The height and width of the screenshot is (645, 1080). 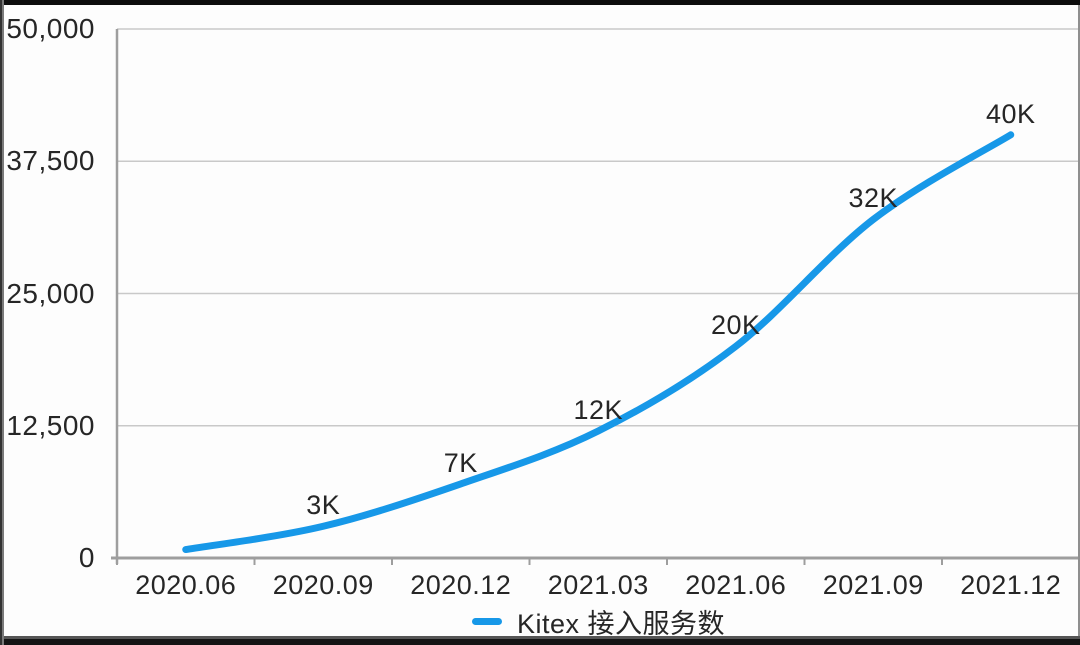 What do you see at coordinates (461, 585) in the screenshot?
I see `x-axis-tick-label: 2020.12` at bounding box center [461, 585].